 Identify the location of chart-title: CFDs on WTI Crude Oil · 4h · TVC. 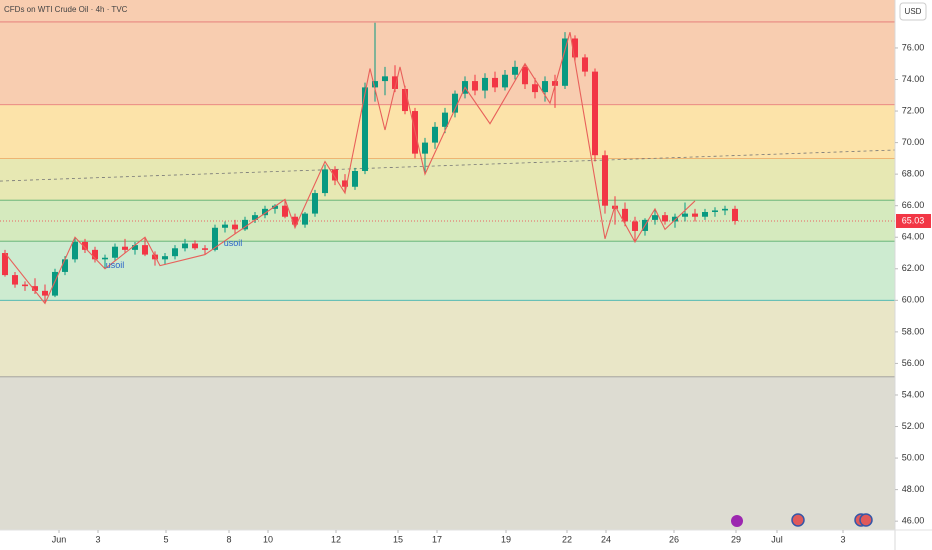
(66, 9).